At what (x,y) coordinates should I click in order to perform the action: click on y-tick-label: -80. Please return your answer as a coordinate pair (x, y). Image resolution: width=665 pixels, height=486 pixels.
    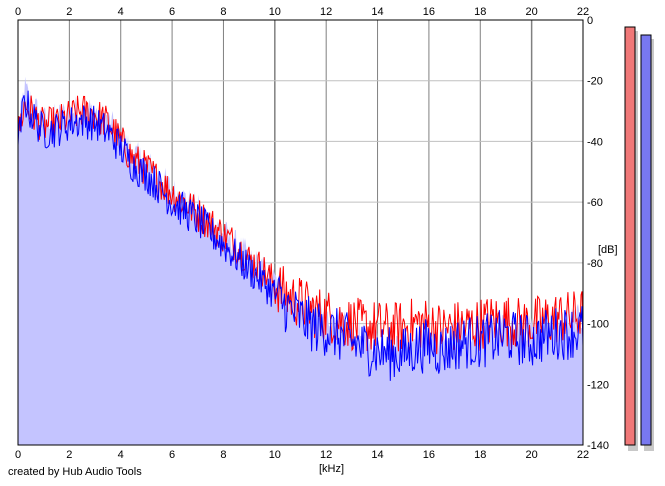
    Looking at the image, I should click on (595, 264).